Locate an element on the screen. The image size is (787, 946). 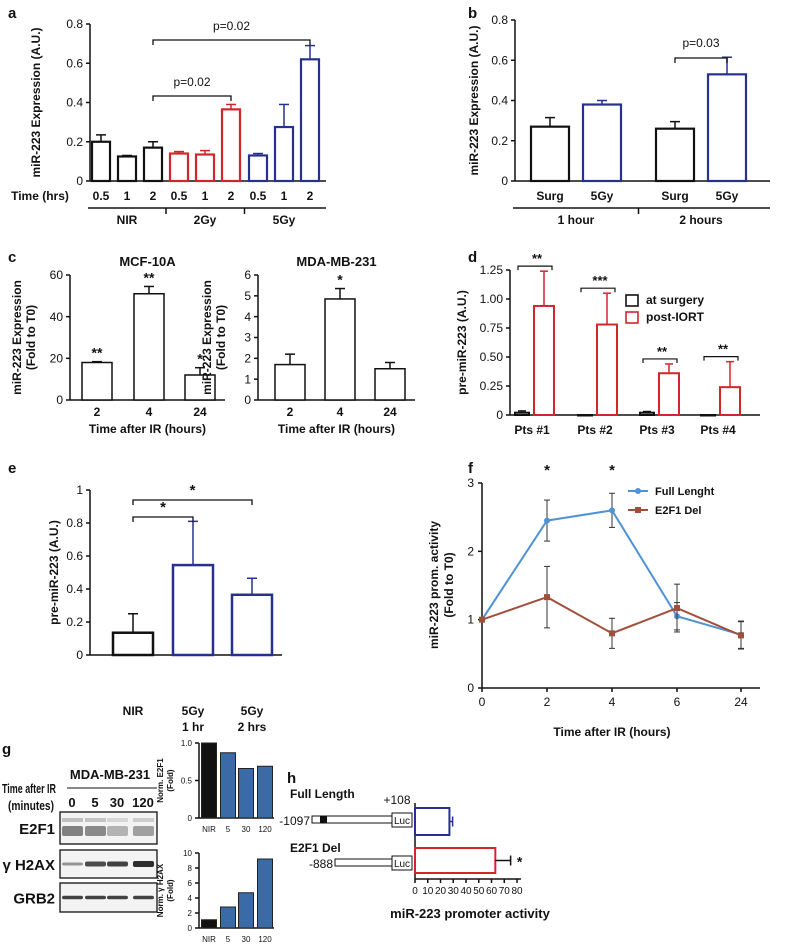
x-tick-label: 5 is located at coordinates (228, 939).